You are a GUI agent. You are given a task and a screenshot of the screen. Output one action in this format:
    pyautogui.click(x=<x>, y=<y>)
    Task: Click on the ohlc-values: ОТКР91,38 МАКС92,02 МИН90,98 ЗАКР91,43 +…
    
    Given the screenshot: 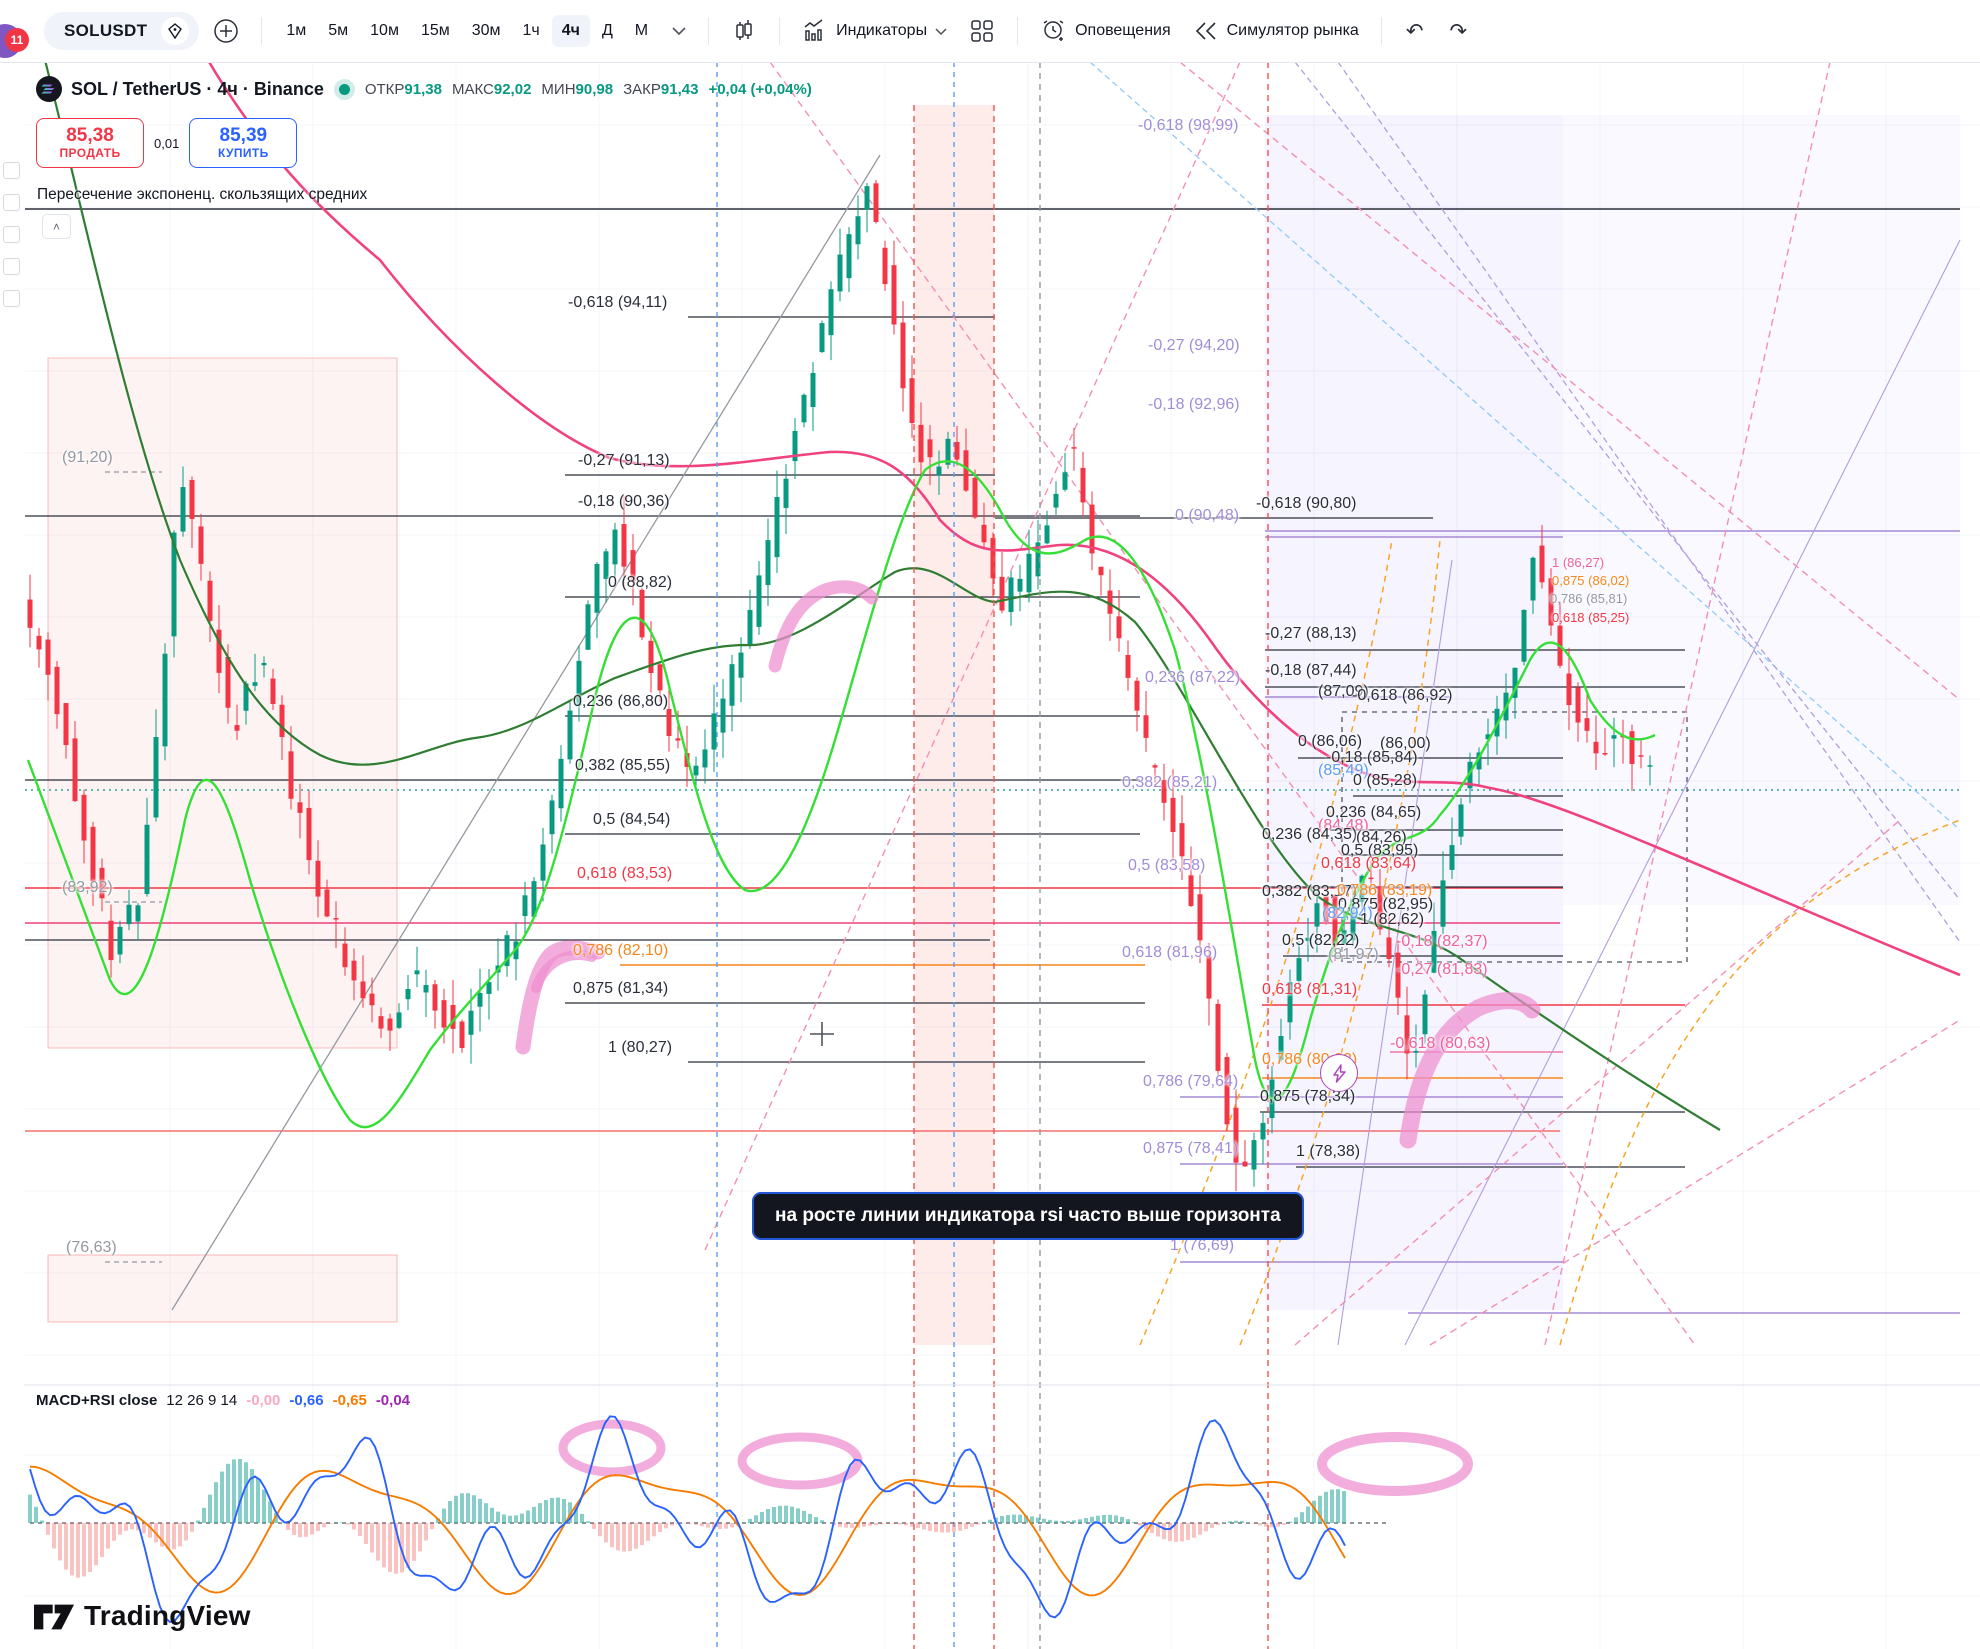 What is the action you would take?
    pyautogui.click(x=588, y=89)
    